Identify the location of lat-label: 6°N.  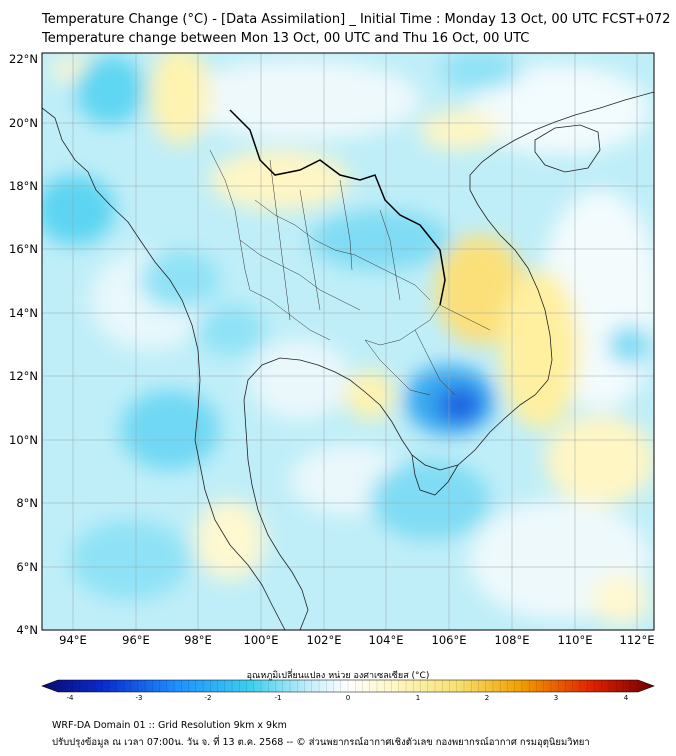
(27, 567).